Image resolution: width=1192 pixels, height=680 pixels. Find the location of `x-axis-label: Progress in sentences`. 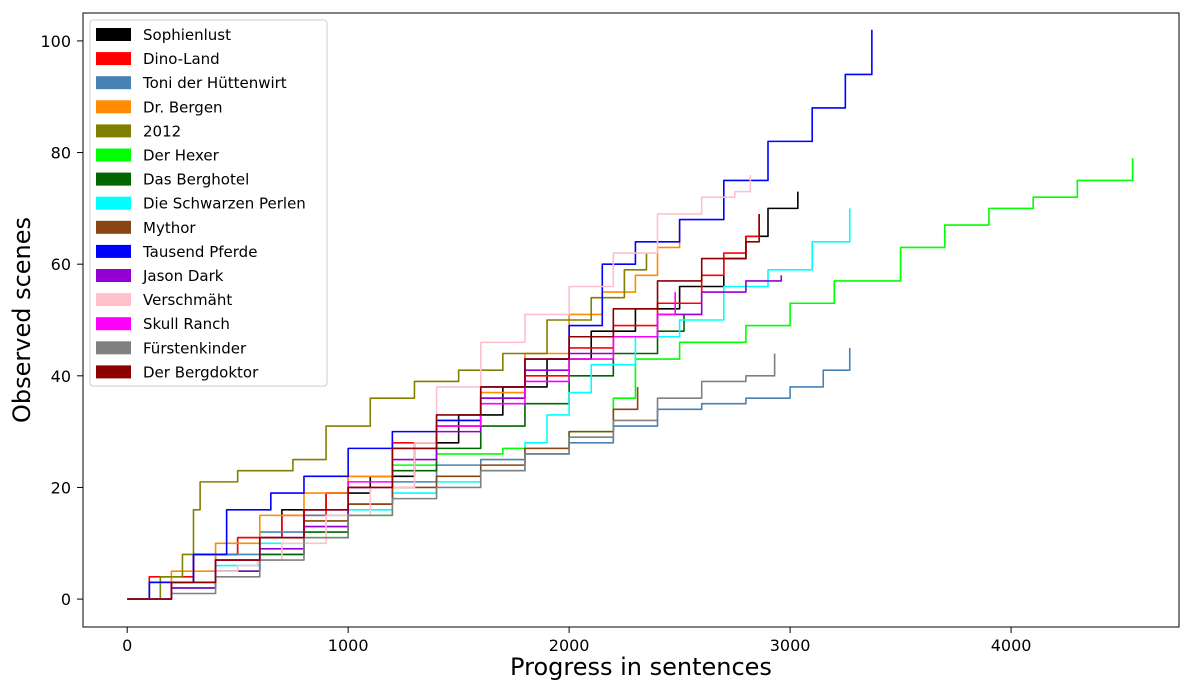

x-axis-label: Progress in sentences is located at coordinates (641, 666).